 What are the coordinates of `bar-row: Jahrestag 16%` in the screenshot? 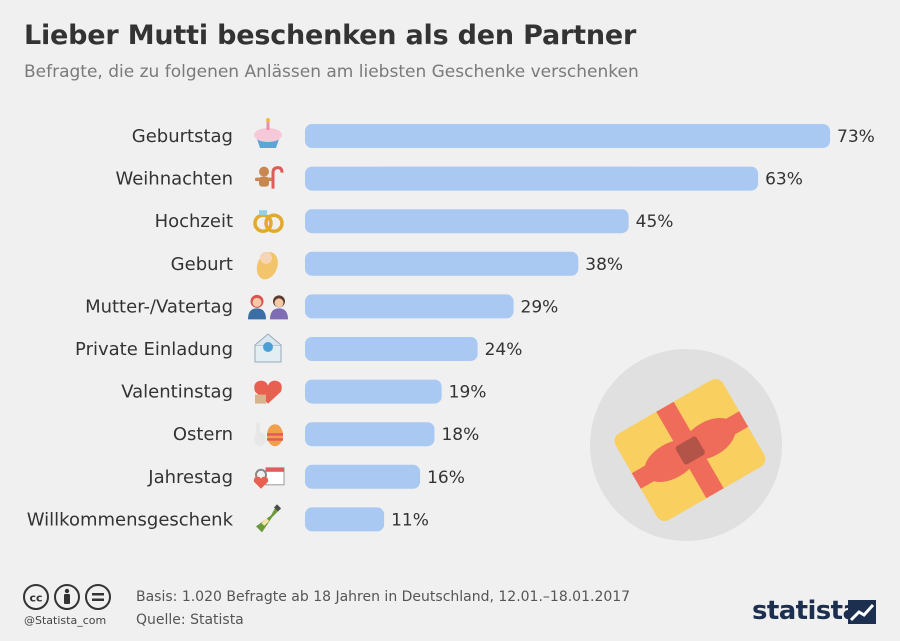 It's located at (306, 476).